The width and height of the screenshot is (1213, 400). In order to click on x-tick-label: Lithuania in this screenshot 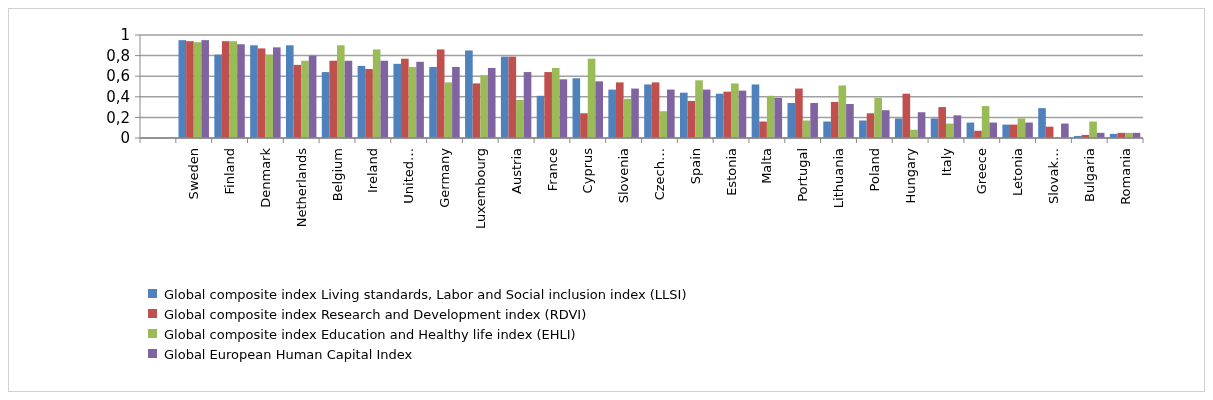, I will do `click(839, 178)`.